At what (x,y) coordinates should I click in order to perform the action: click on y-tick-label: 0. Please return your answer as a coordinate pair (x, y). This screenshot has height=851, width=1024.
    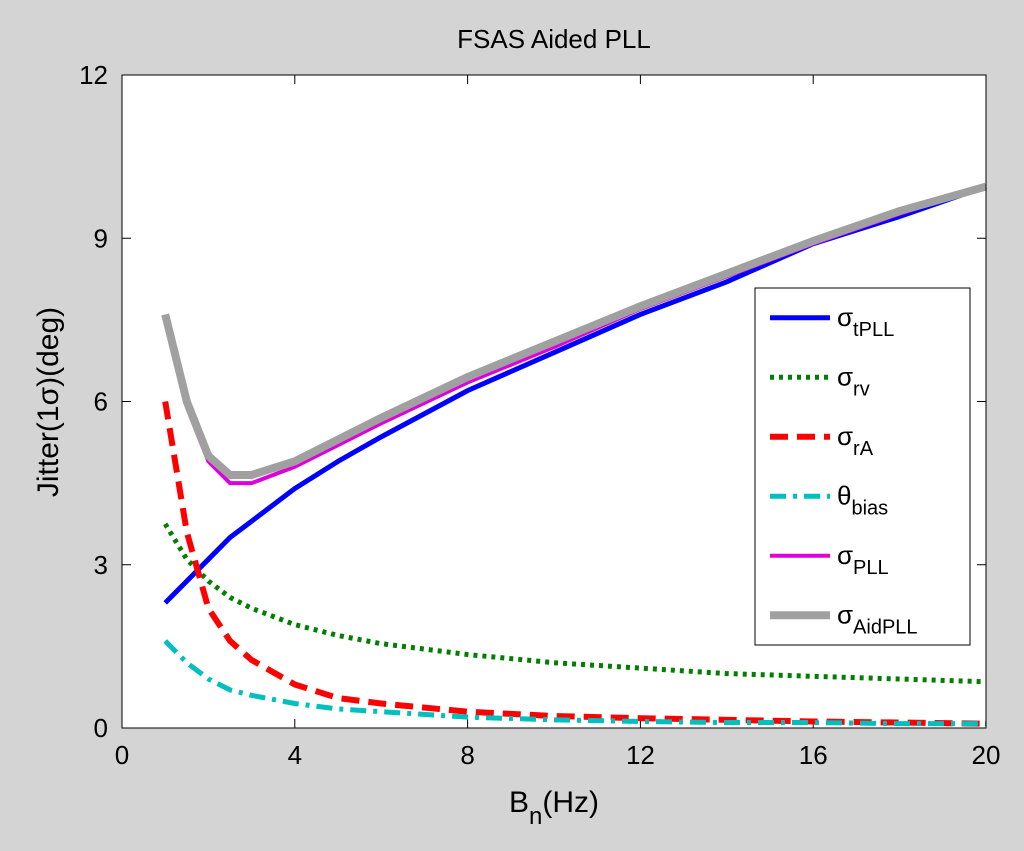
    Looking at the image, I should click on (101, 728).